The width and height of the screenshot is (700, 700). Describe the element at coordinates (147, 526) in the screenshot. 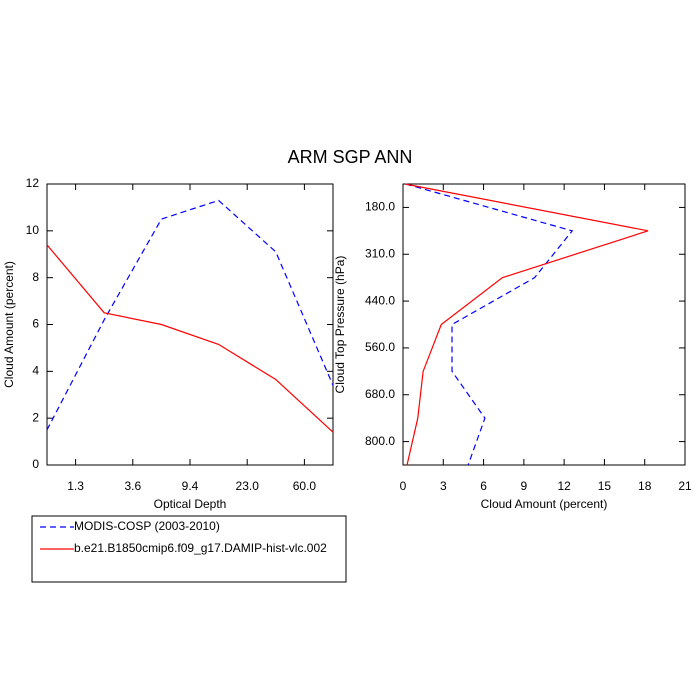

I see `legend-label: MODIS-COSP (2003-2010)` at that location.